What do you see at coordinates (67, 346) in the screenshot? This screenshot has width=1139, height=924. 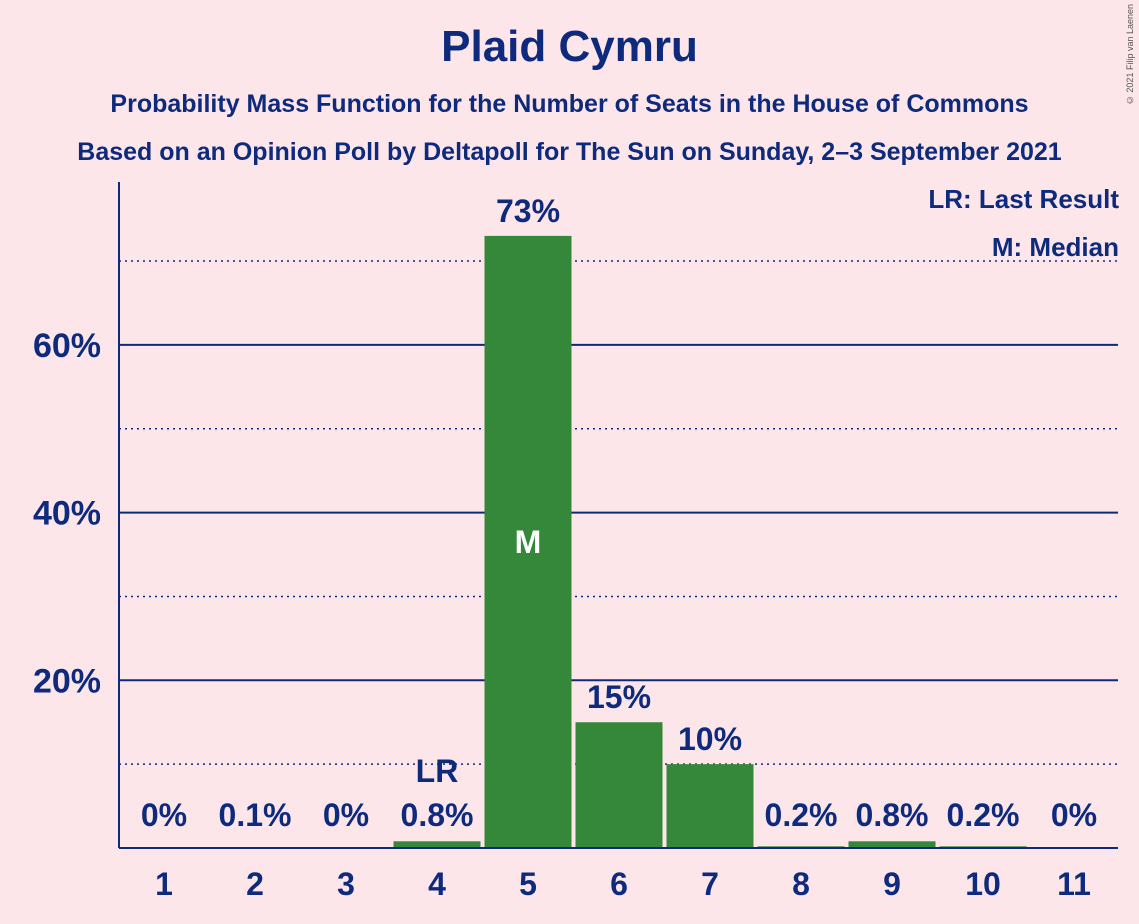 I see `y-tick-label: 60%` at bounding box center [67, 346].